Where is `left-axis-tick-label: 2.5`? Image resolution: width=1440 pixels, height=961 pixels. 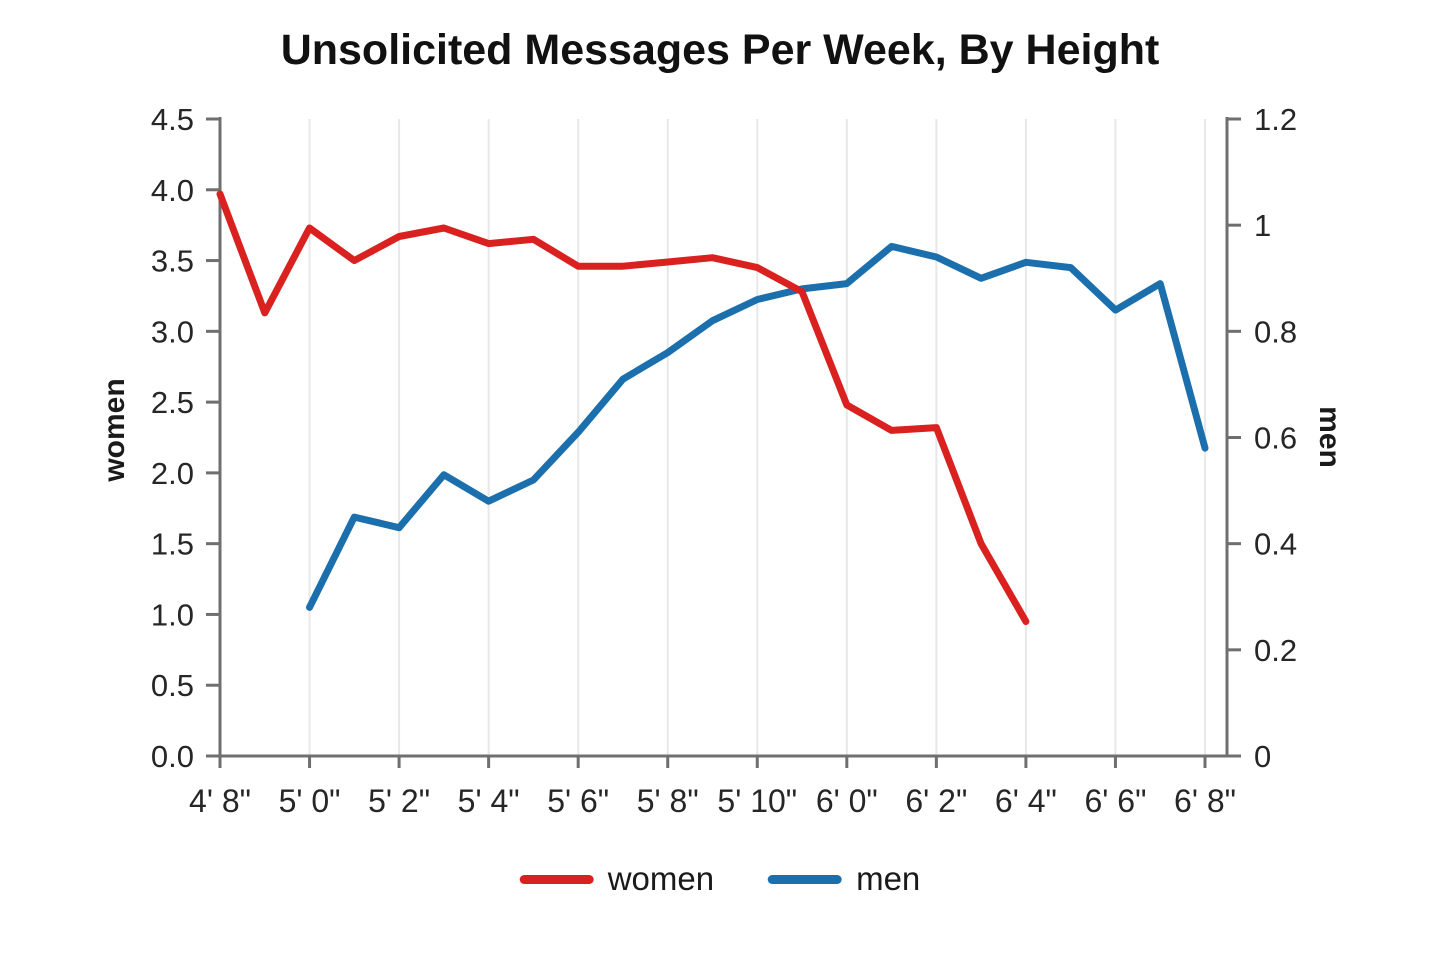 left-axis-tick-label: 2.5 is located at coordinates (172, 402).